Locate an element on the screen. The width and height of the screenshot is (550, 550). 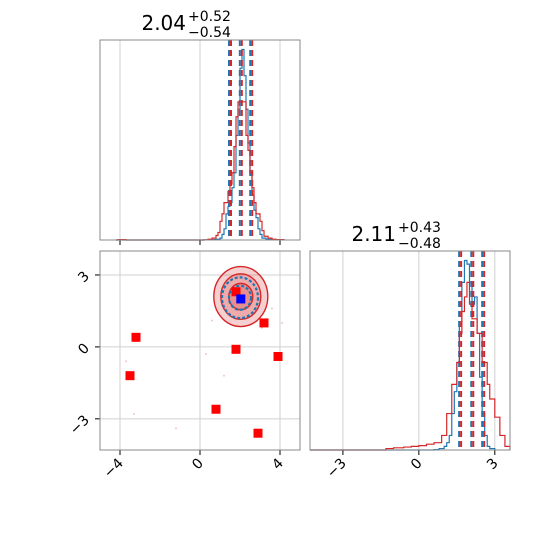
right-hist-title: 2.11 +0.43−0.48 is located at coordinates (395, 236).